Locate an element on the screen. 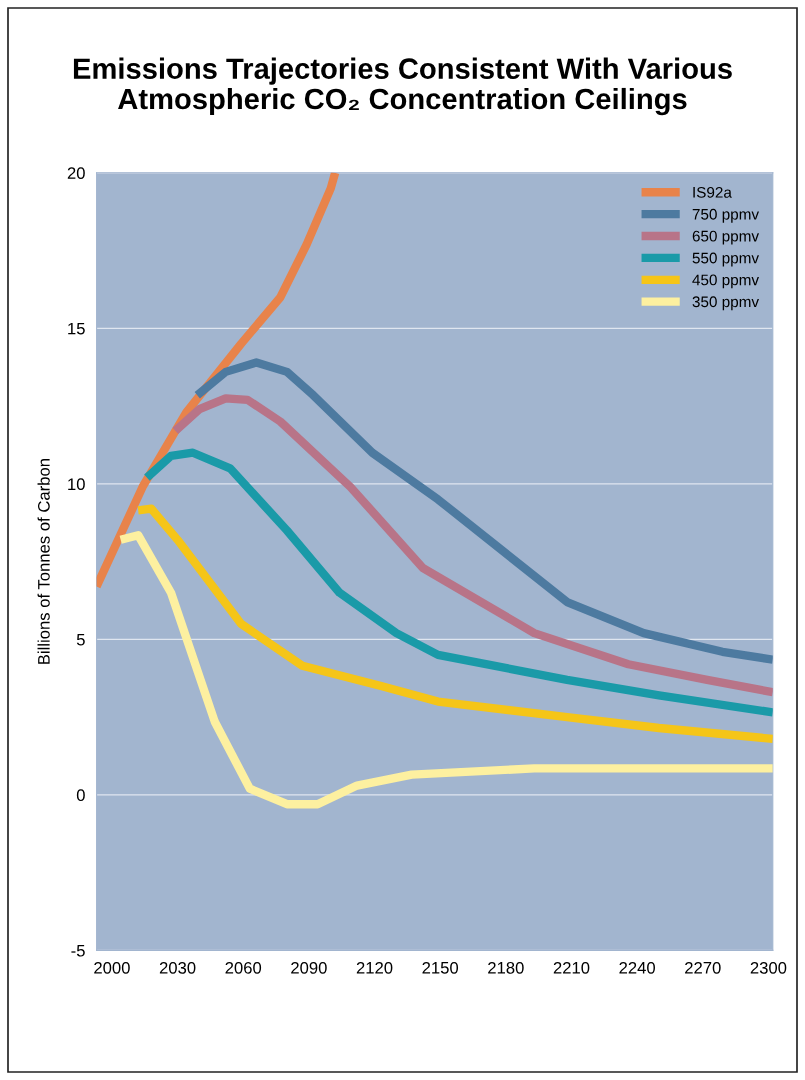 The height and width of the screenshot is (1080, 805). legend-label: 550 ppmv is located at coordinates (725, 259).